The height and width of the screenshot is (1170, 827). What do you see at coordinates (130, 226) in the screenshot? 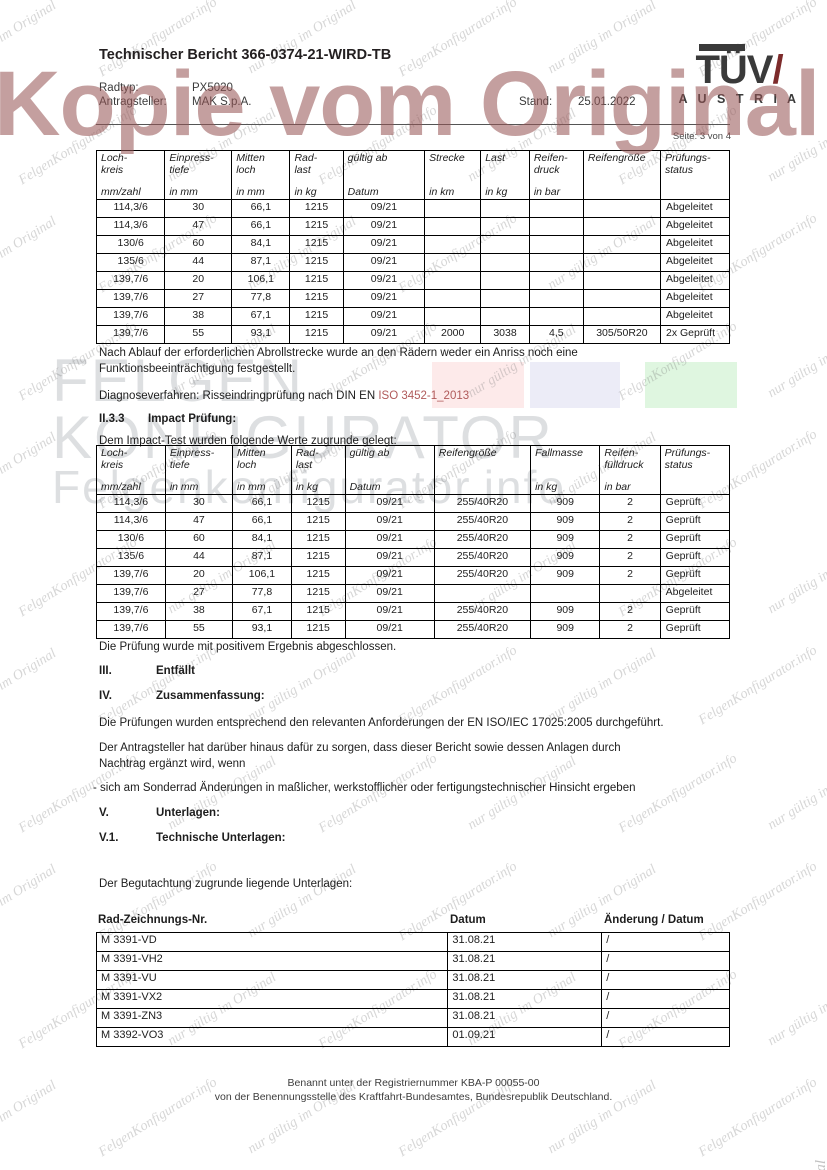
I see `cell-r1-c0: 114,3/6` at bounding box center [130, 226].